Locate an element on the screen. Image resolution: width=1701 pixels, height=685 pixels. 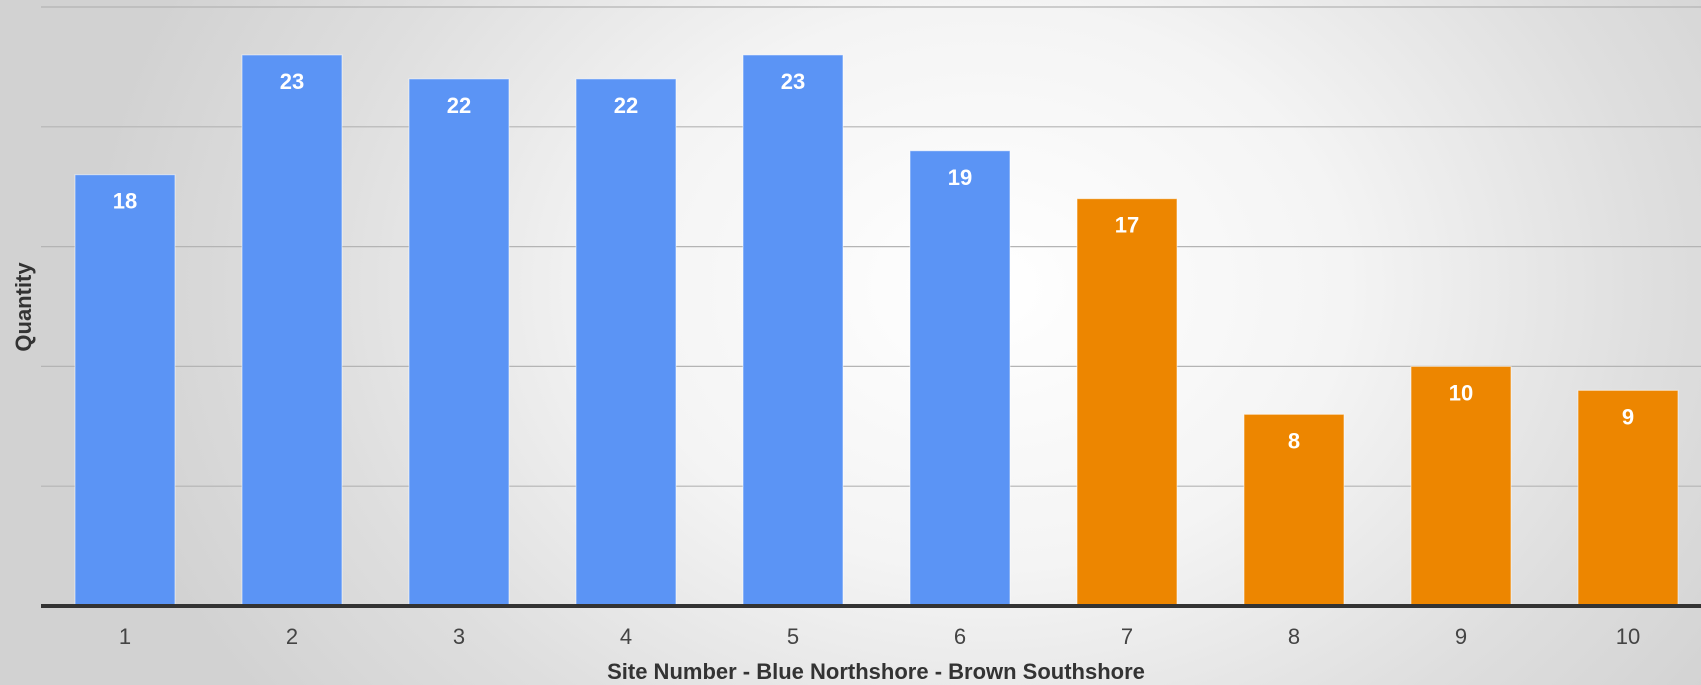
data-label-7: 17 is located at coordinates (1127, 225).